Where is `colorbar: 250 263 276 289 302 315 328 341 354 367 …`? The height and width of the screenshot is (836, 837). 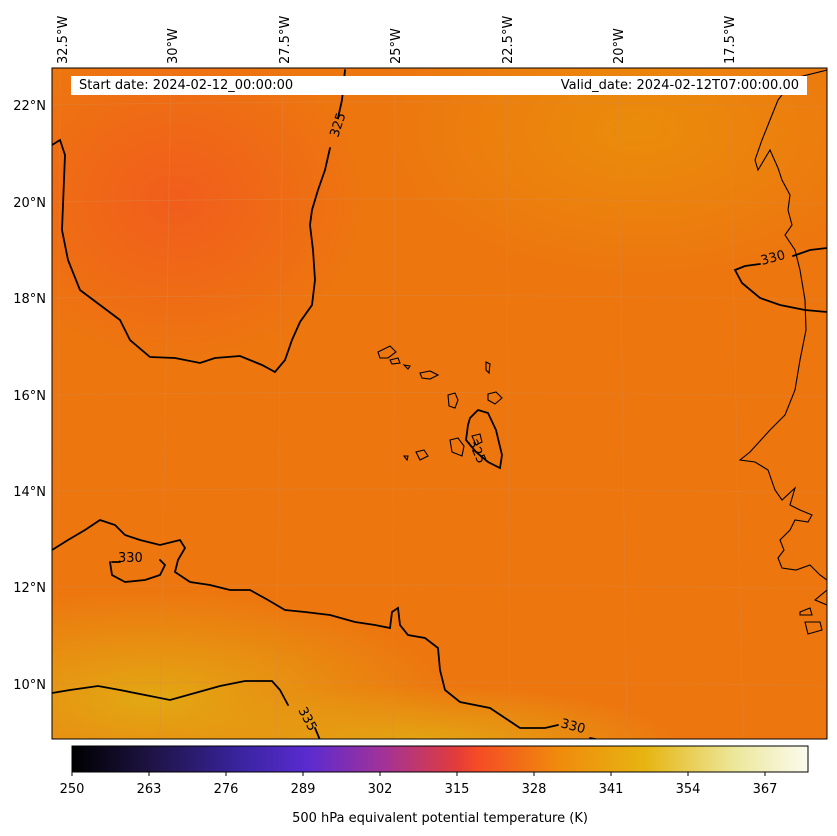
colorbar: 250 263 276 289 302 315 328 341 354 367 … is located at coordinates (434, 785).